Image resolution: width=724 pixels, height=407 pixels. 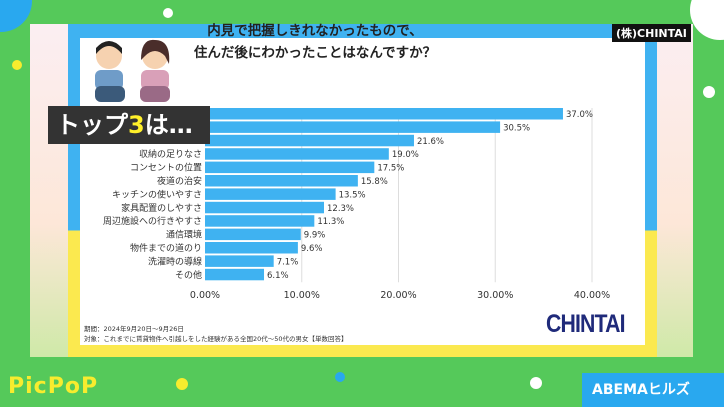 What do you see at coordinates (579, 115) in the screenshot?
I see `value-label: 37.0%` at bounding box center [579, 115].